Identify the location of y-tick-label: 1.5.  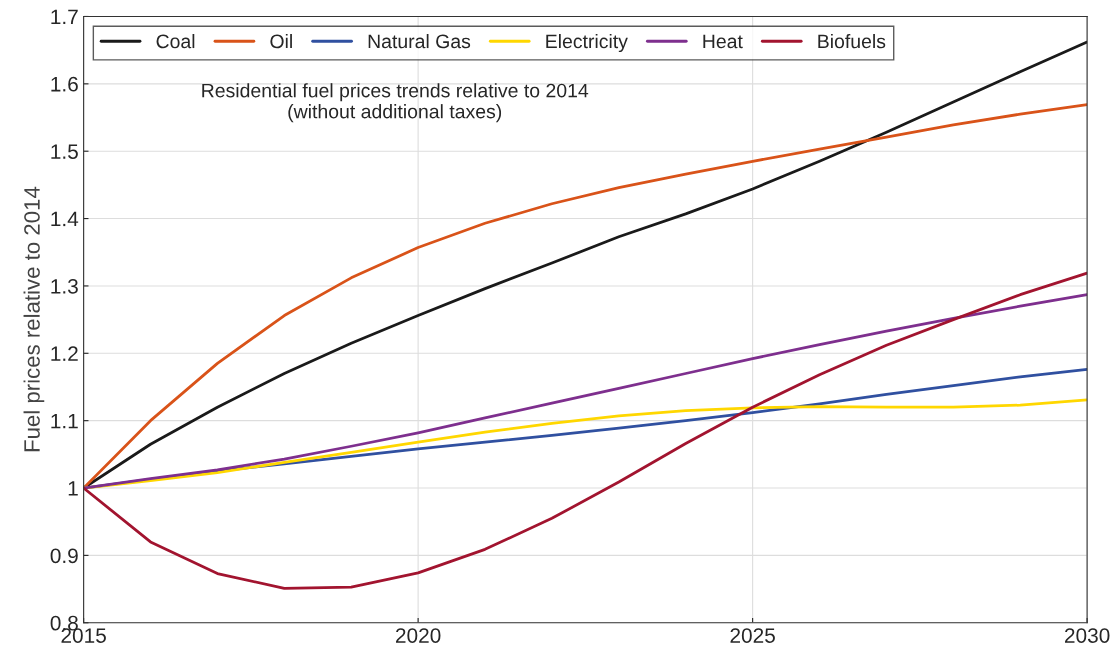
(64, 151).